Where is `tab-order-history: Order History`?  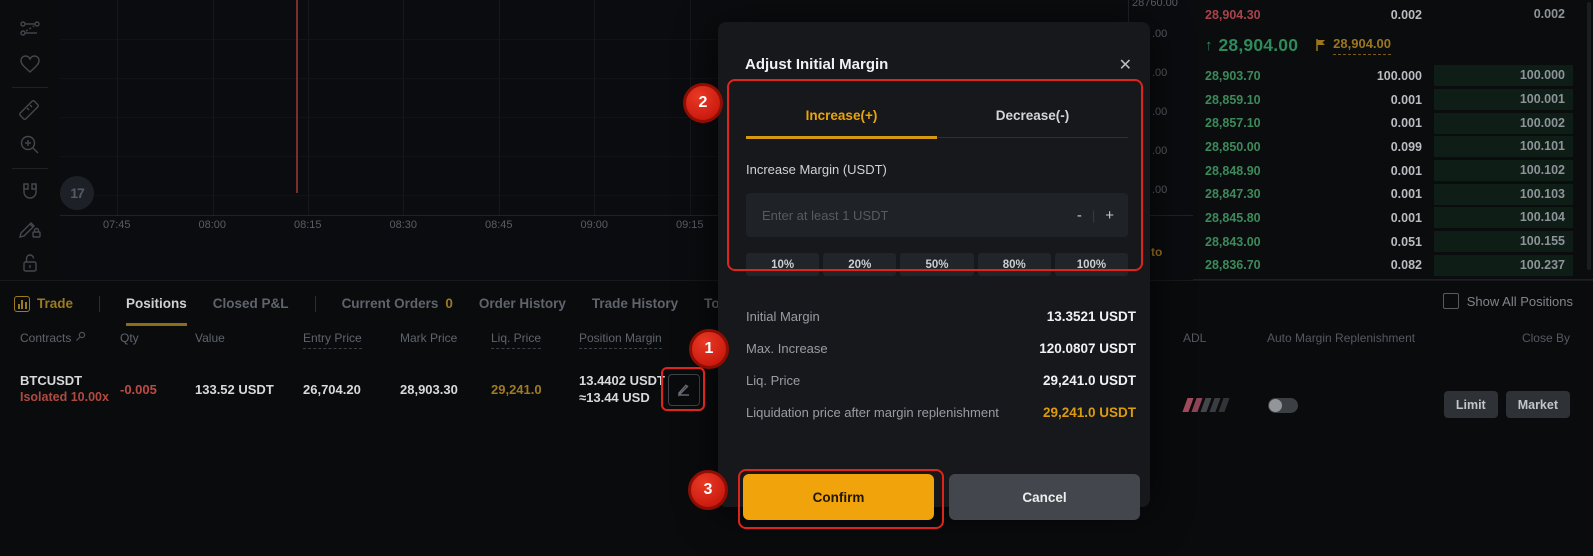
tab-order-history: Order History is located at coordinates (522, 303).